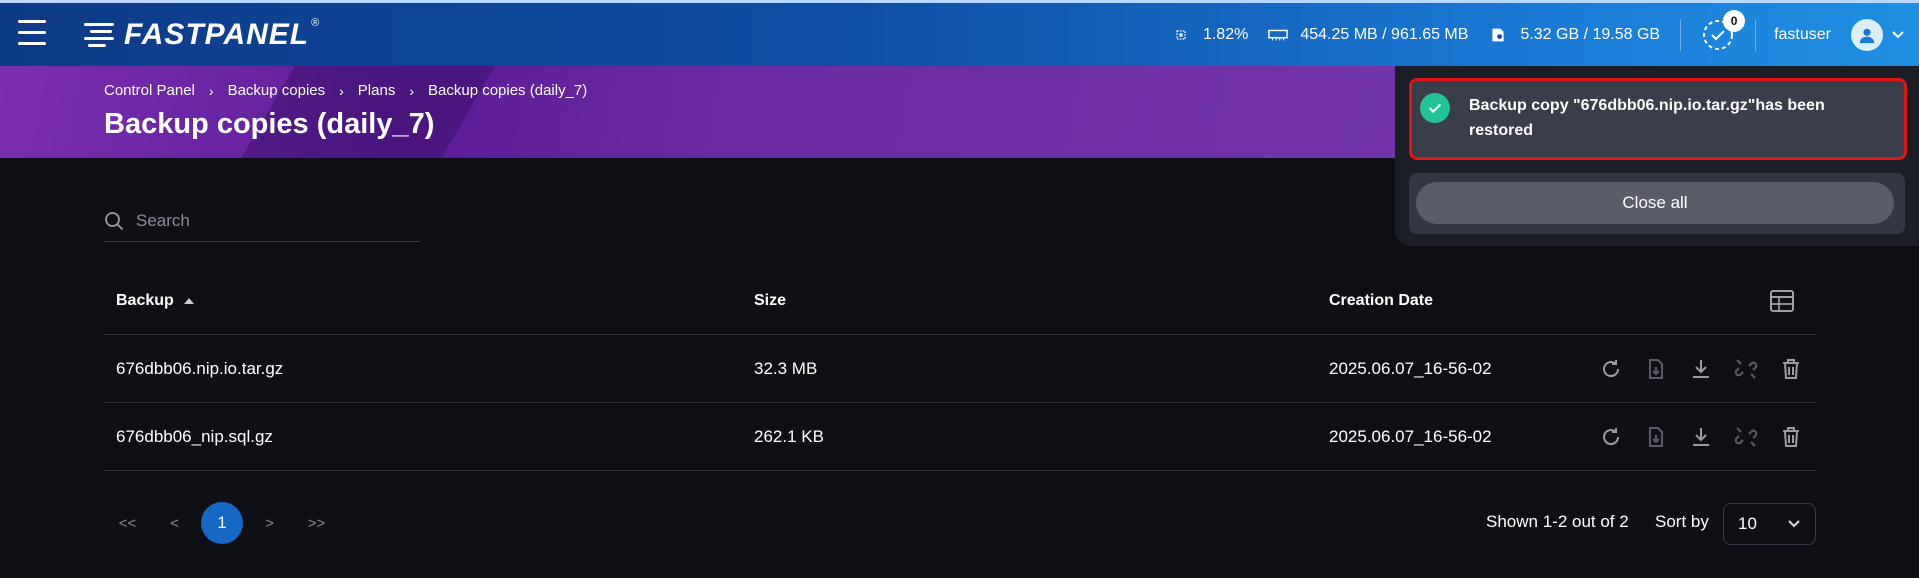  Describe the element at coordinates (1839, 34) in the screenshot. I see `user-menu: fastuser` at that location.